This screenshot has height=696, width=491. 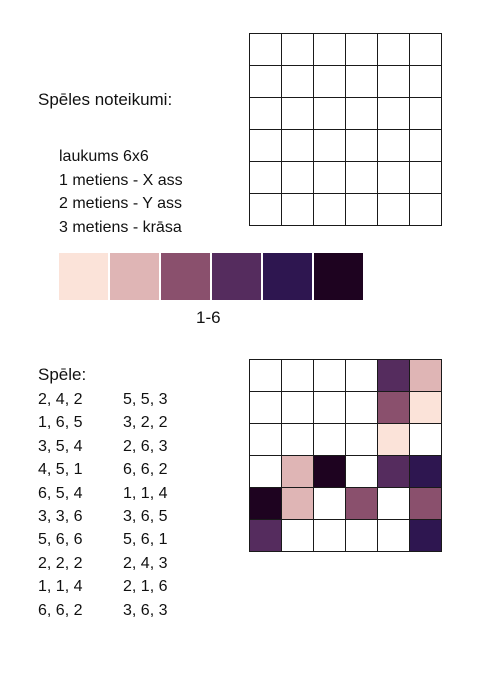 I want to click on empty-cell-r4-c4, so click(x=361, y=145).